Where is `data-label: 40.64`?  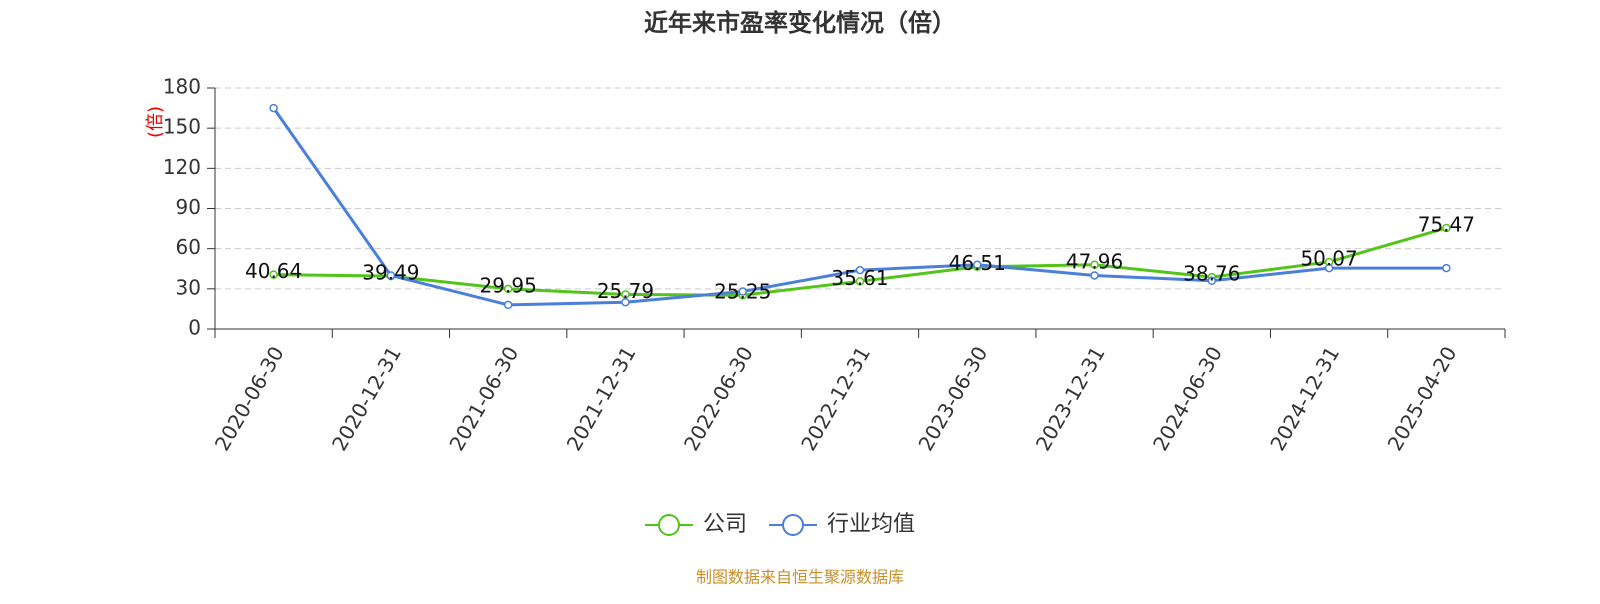
data-label: 40.64 is located at coordinates (273, 271).